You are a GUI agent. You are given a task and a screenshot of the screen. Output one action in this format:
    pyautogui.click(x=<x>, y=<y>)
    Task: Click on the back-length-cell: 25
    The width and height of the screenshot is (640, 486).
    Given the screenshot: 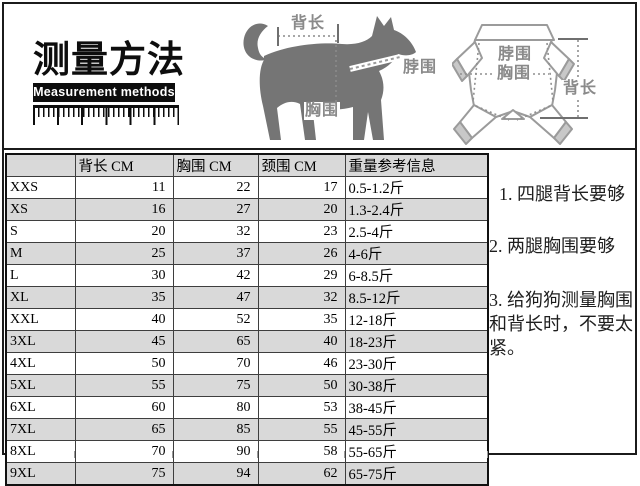 What is the action you would take?
    pyautogui.click(x=124, y=253)
    